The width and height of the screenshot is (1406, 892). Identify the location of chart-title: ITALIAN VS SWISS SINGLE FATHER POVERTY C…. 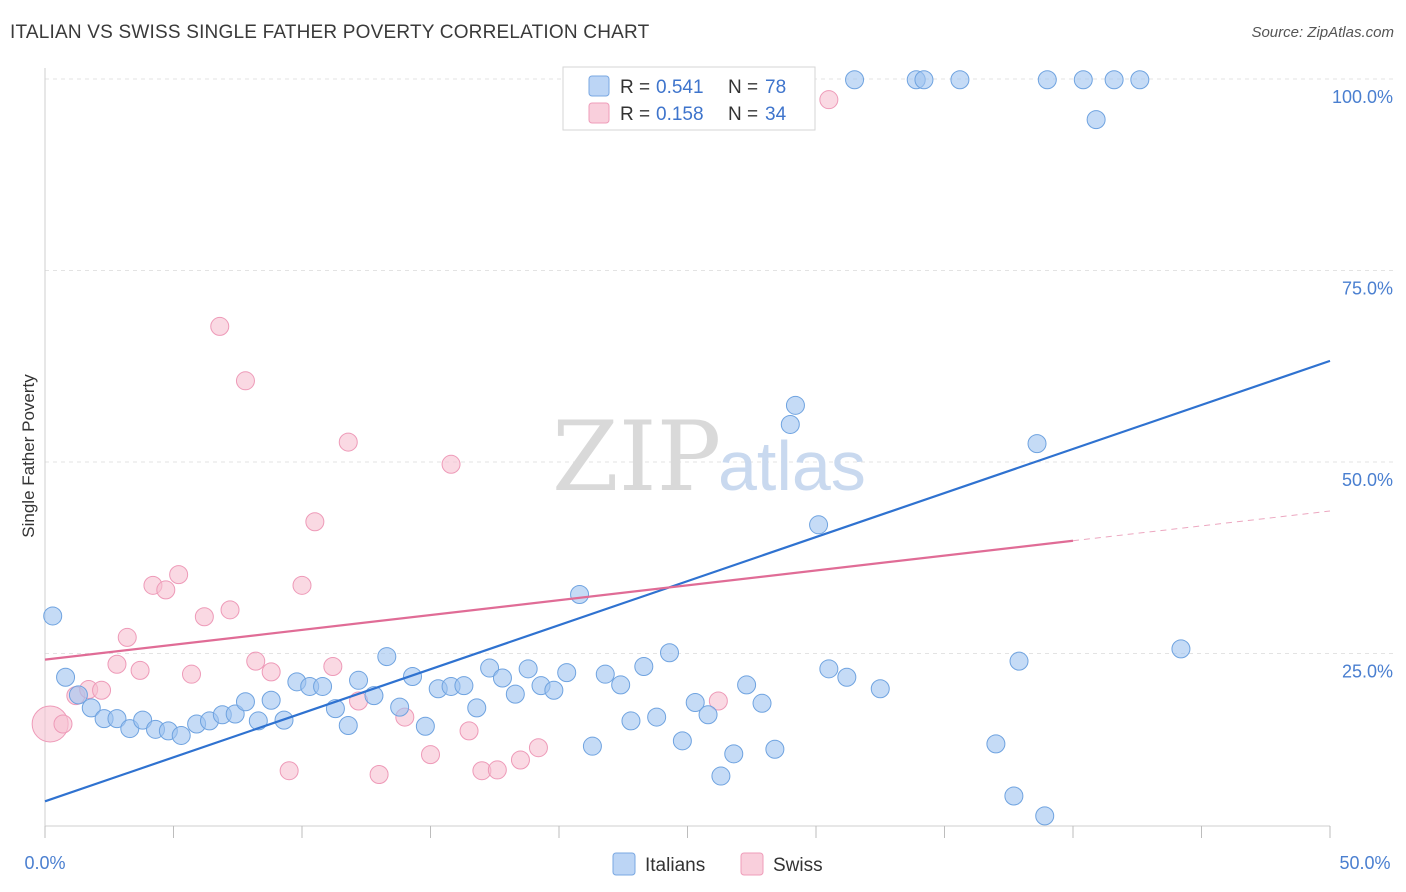
(330, 32).